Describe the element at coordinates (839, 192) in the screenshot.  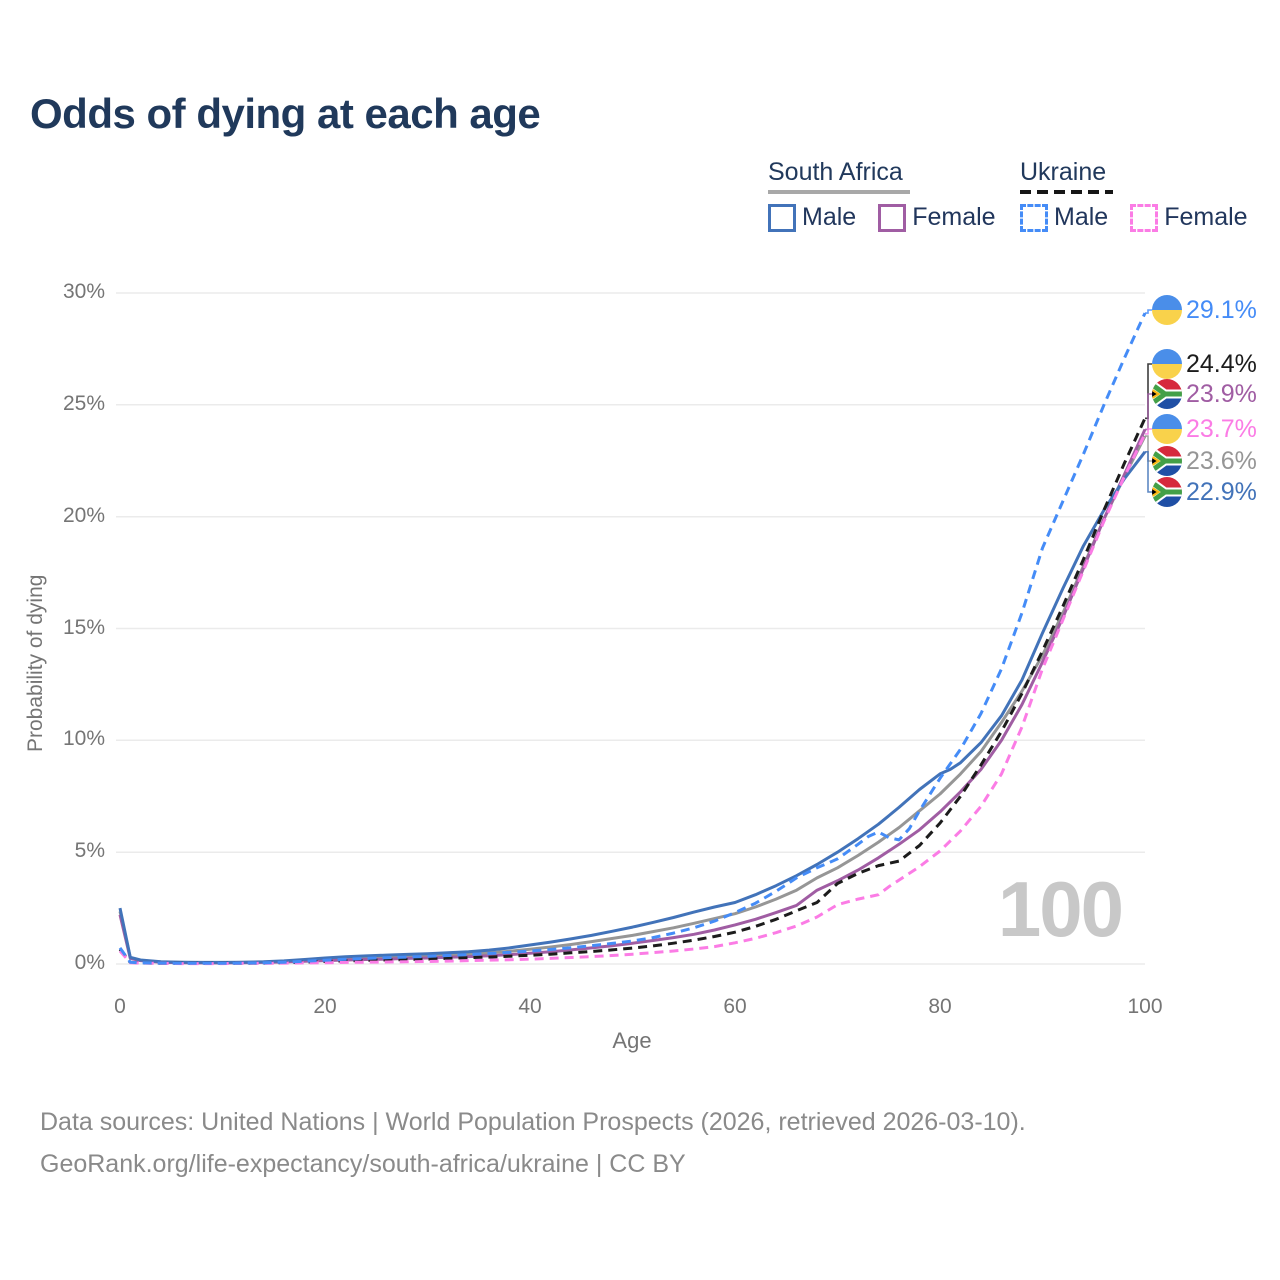
I see `legend-underline-solid` at that location.